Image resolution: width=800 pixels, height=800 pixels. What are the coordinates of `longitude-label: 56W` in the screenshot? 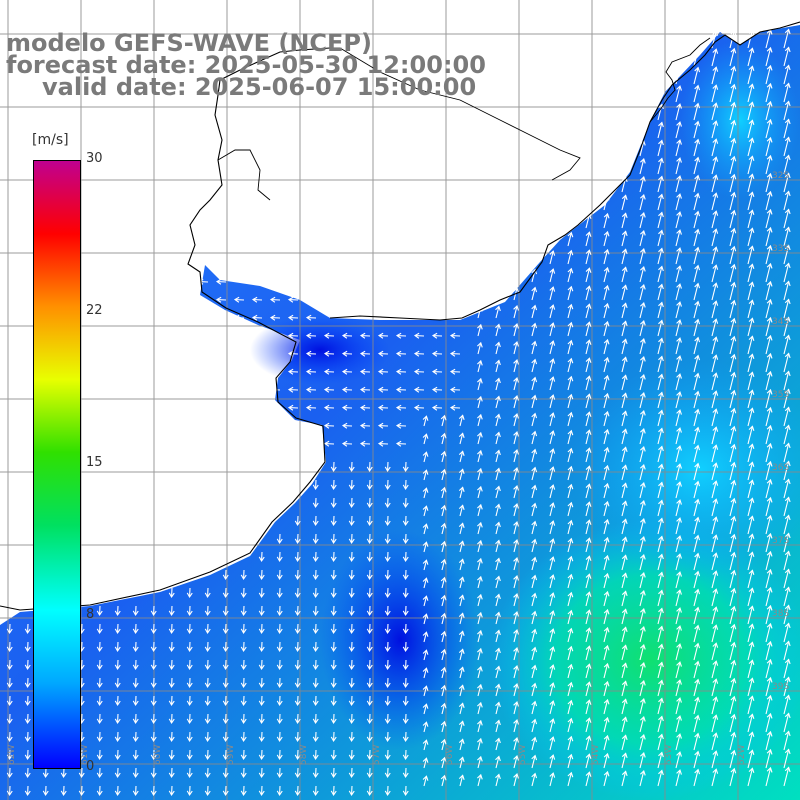 It's located at (450, 755).